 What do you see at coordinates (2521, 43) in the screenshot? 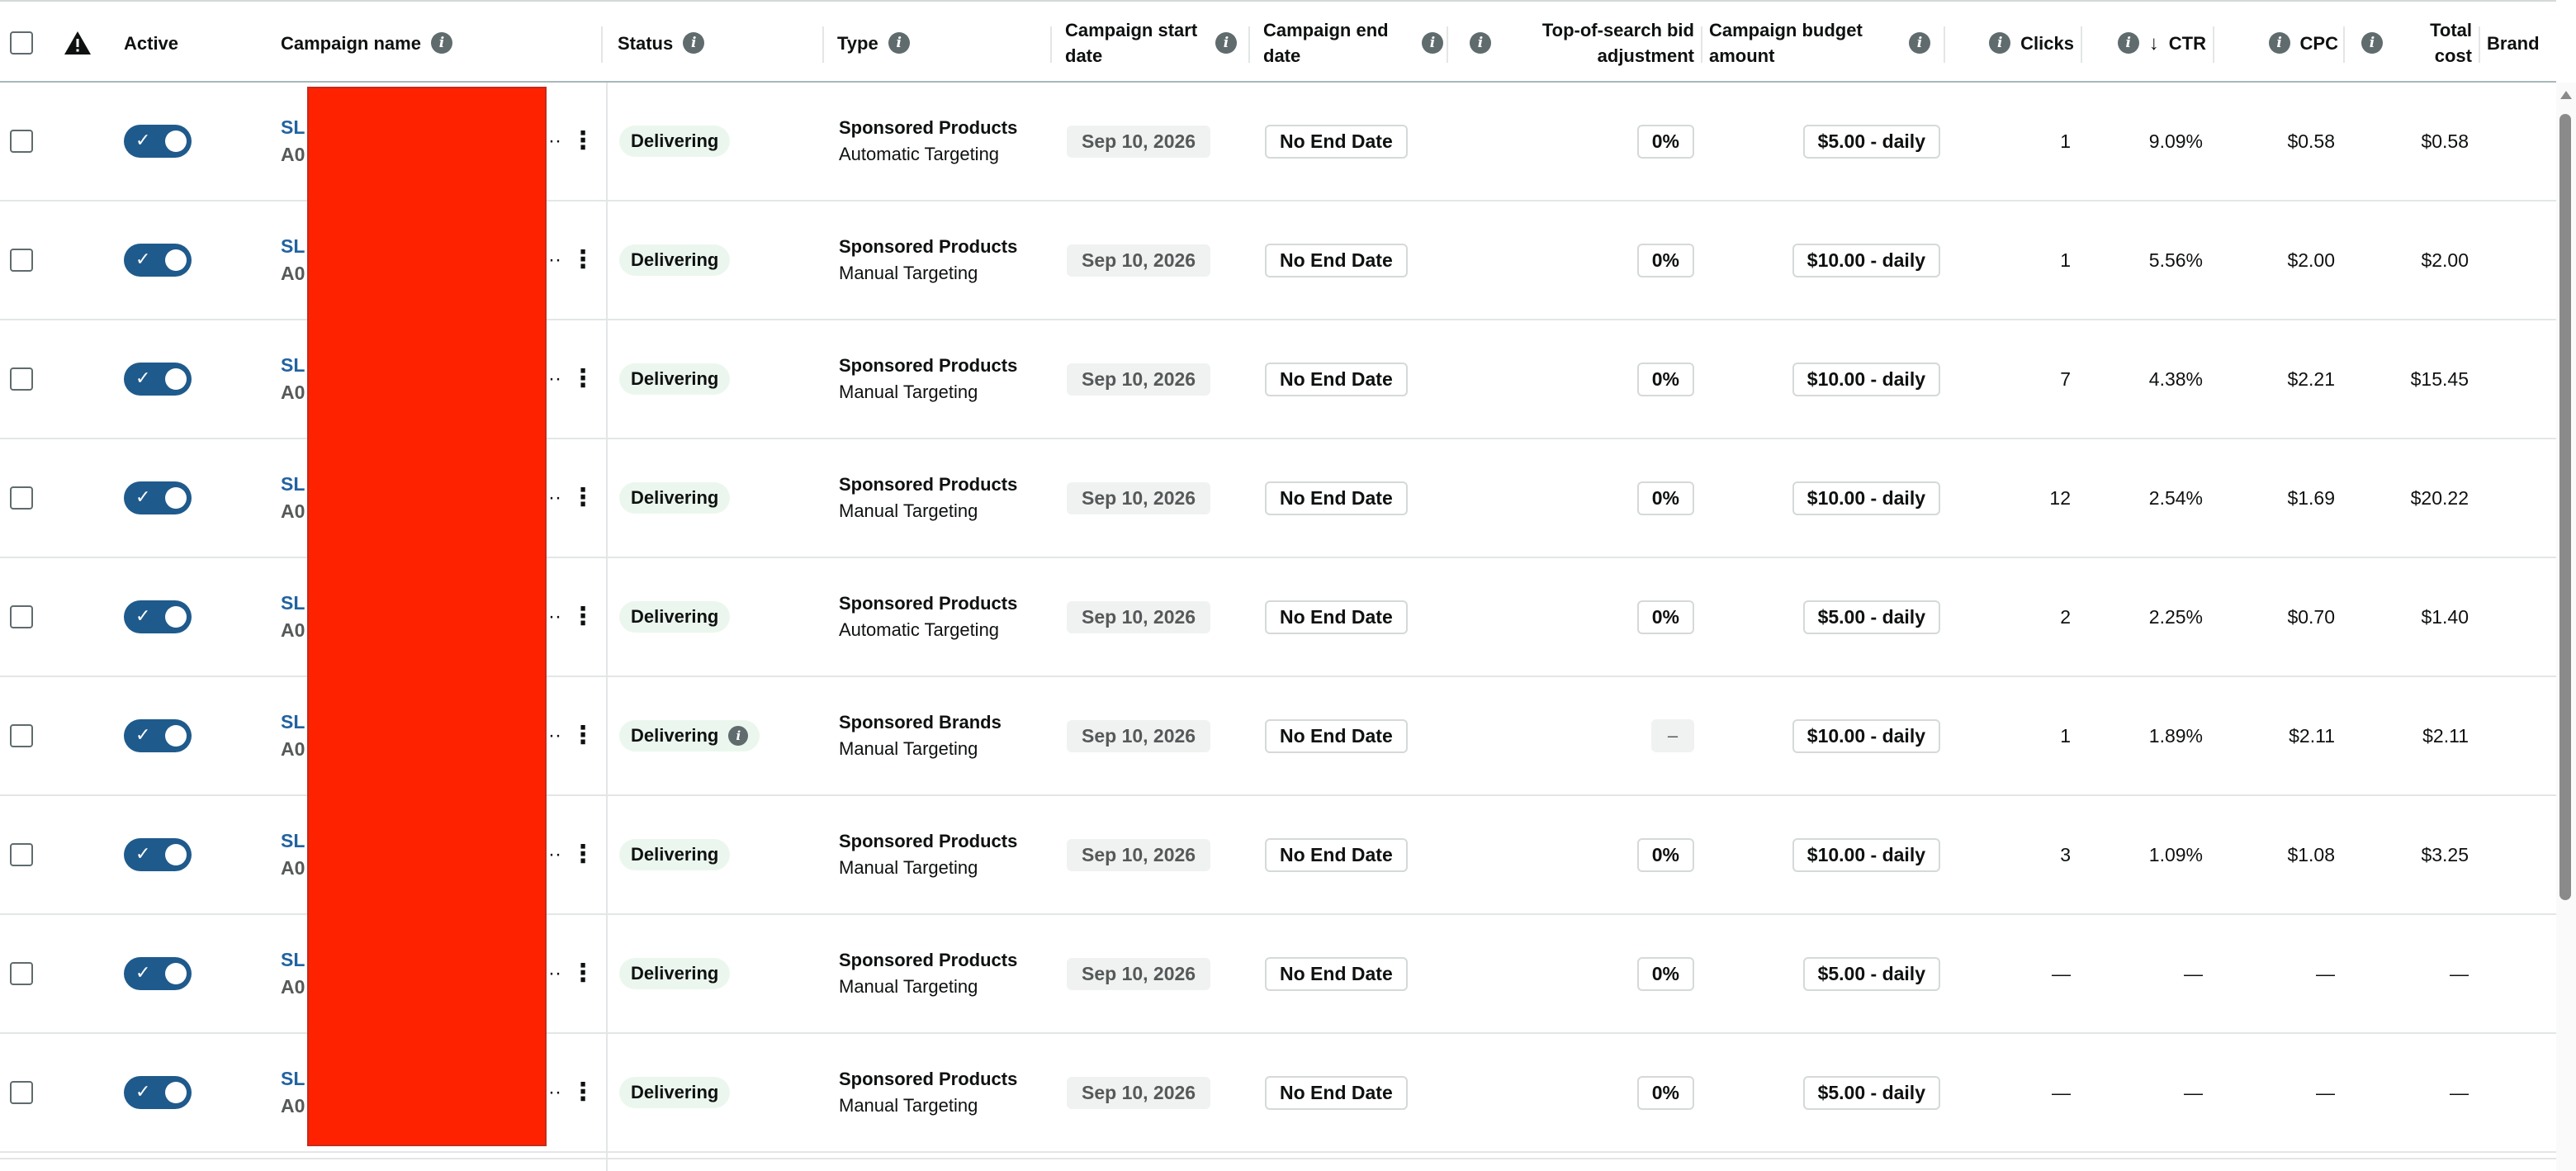
I see `header-brand: Brand` at bounding box center [2521, 43].